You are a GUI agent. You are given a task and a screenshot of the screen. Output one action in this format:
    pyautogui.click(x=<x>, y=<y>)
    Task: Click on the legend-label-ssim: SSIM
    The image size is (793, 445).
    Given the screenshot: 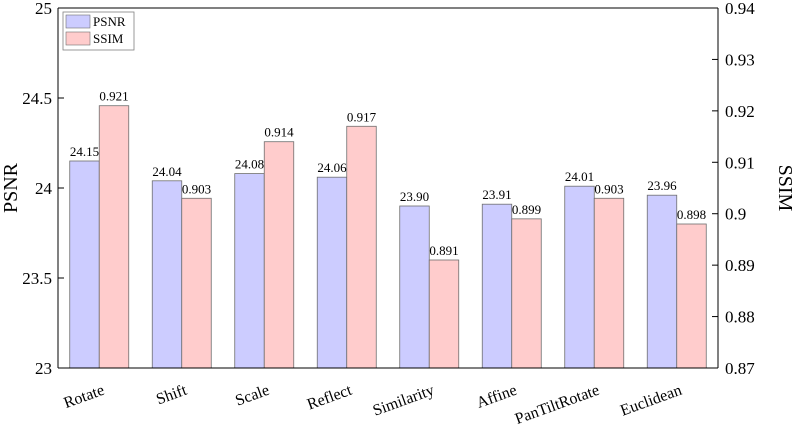 What is the action you would take?
    pyautogui.click(x=108, y=38)
    